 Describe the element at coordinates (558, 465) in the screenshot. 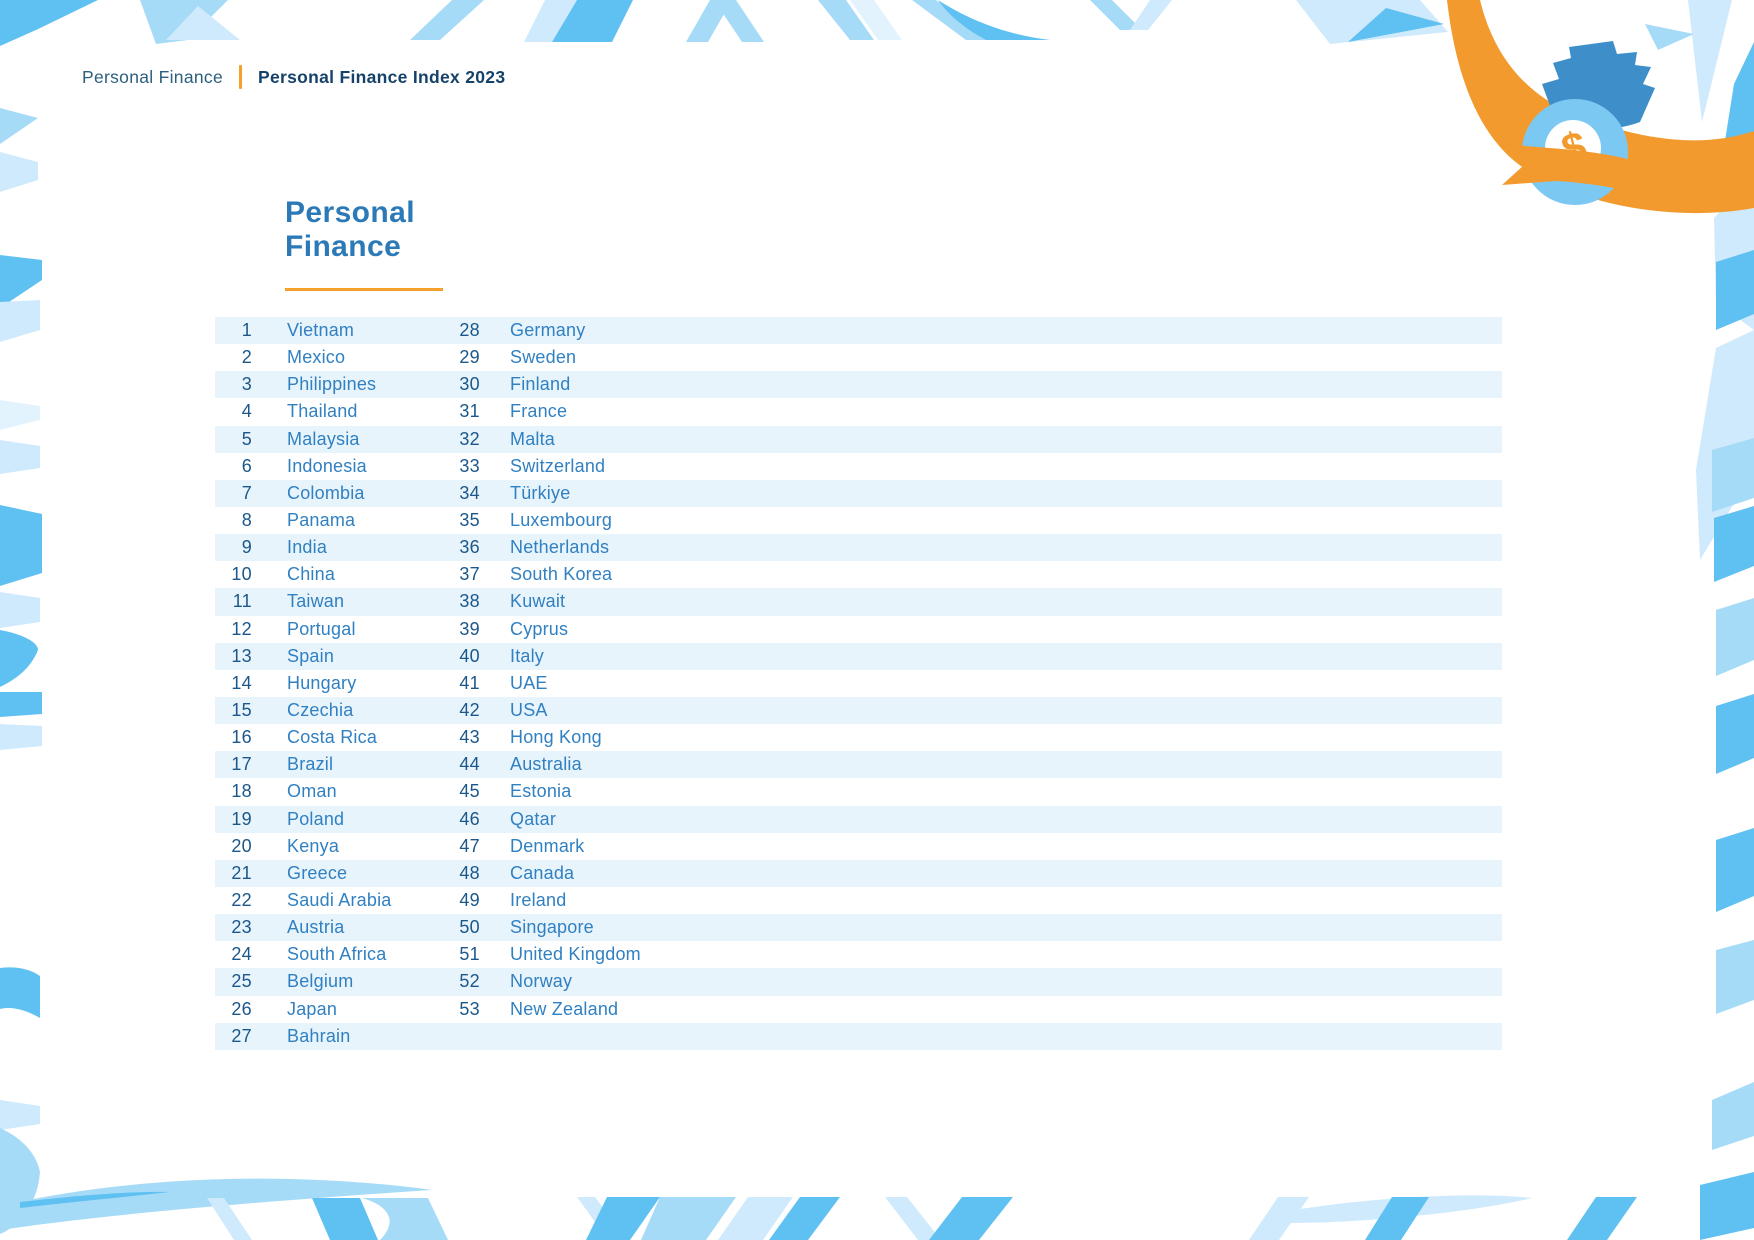

I see `country-cell: Switzerland` at that location.